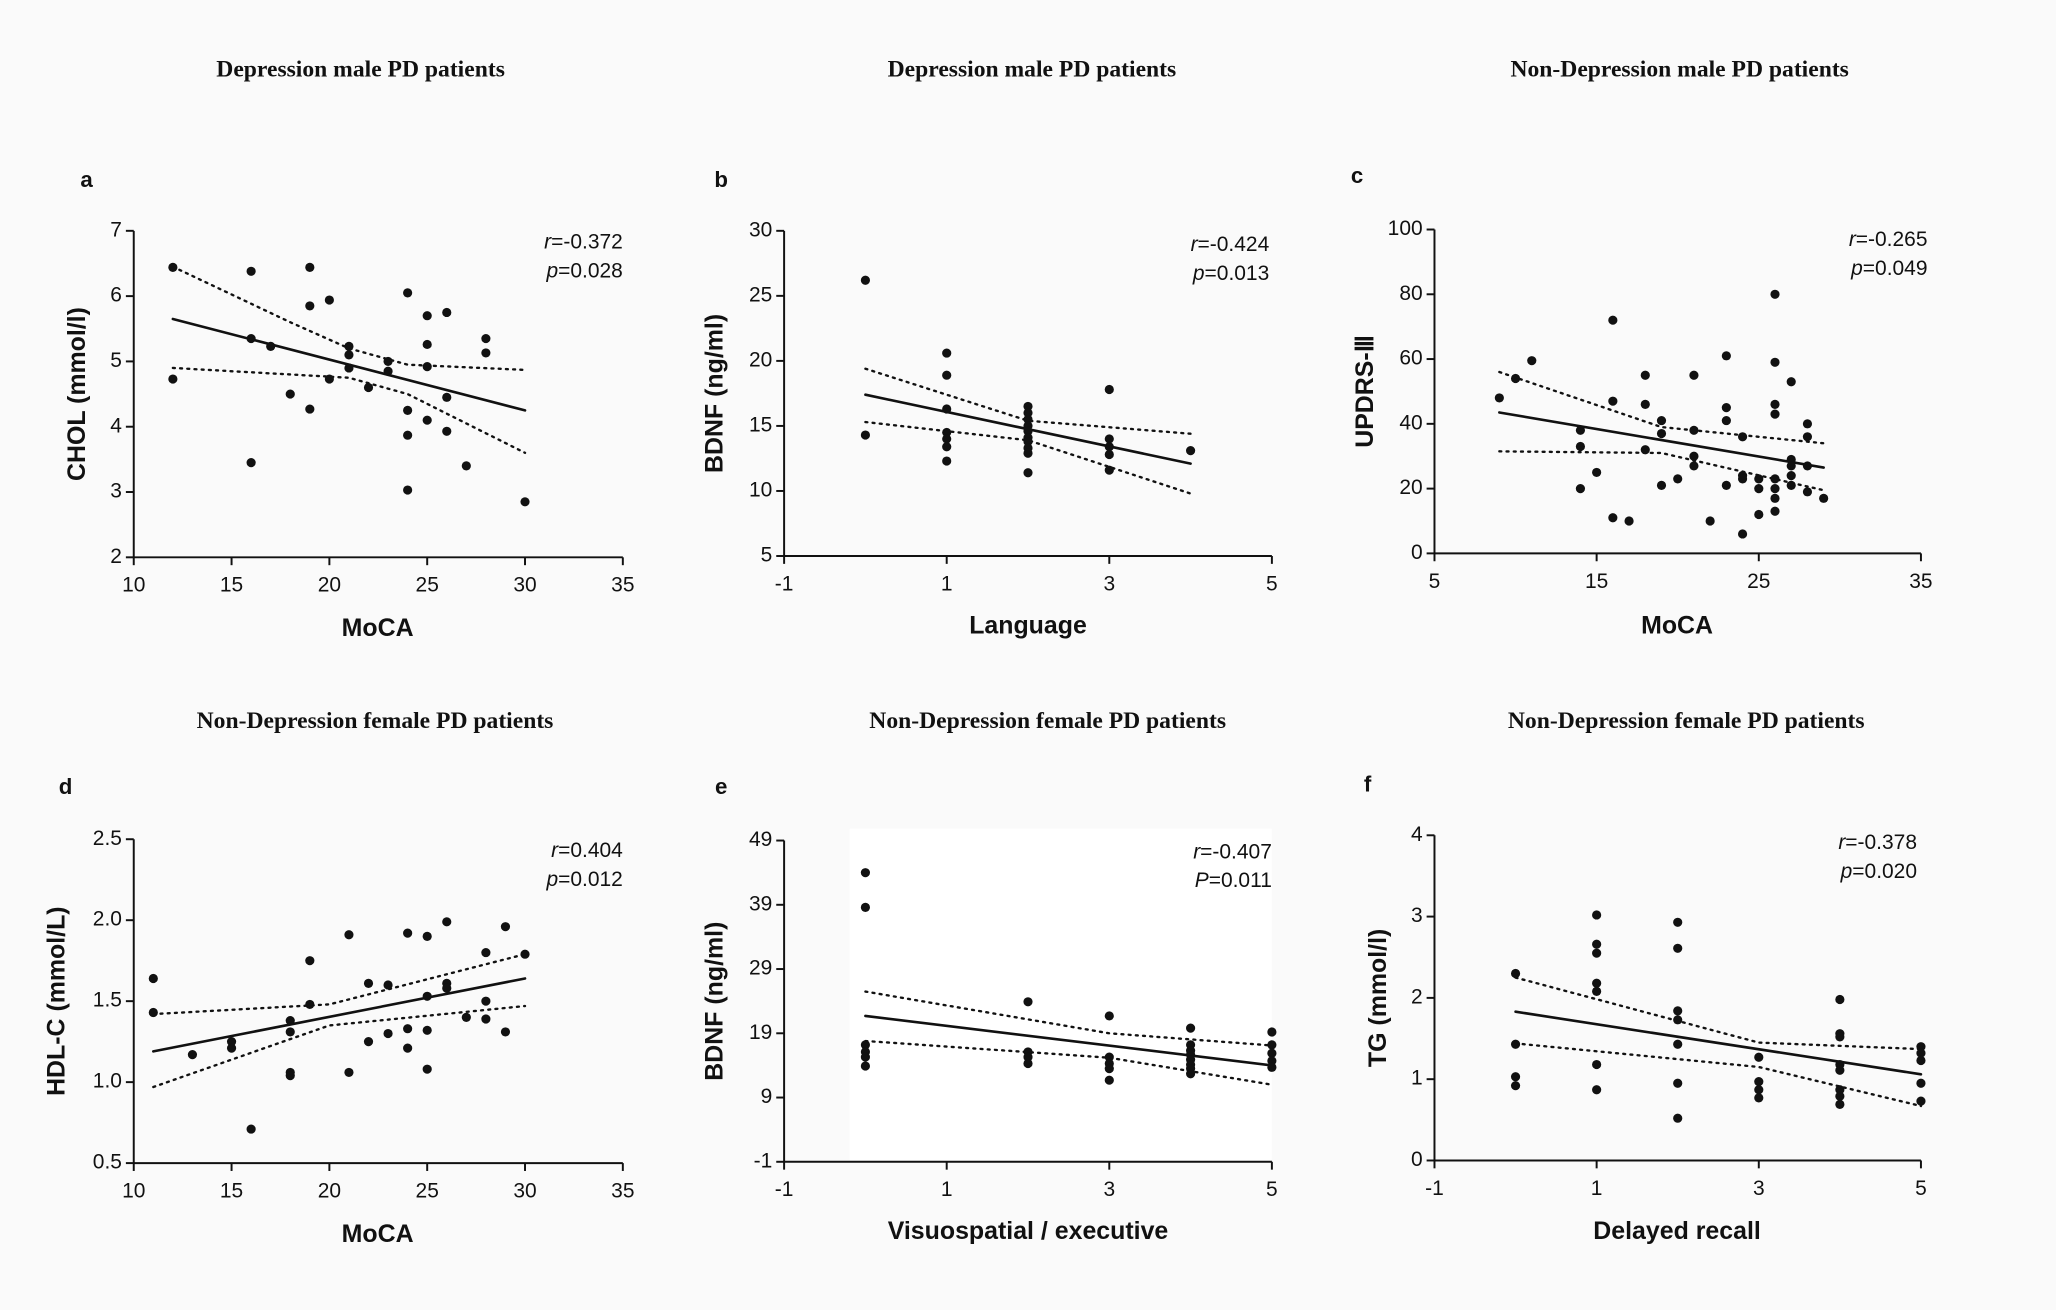 The image size is (2056, 1310). What do you see at coordinates (1233, 880) in the screenshot?
I see `annotation: P=0.011` at bounding box center [1233, 880].